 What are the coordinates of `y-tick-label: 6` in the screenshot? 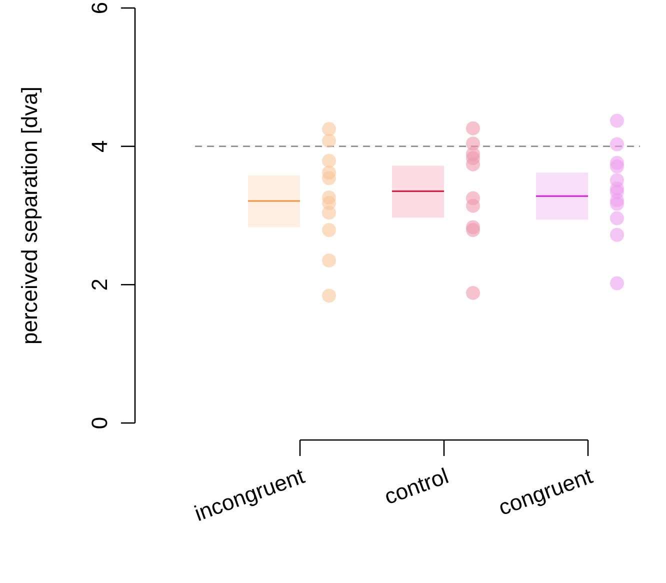 It's located at (99, 8).